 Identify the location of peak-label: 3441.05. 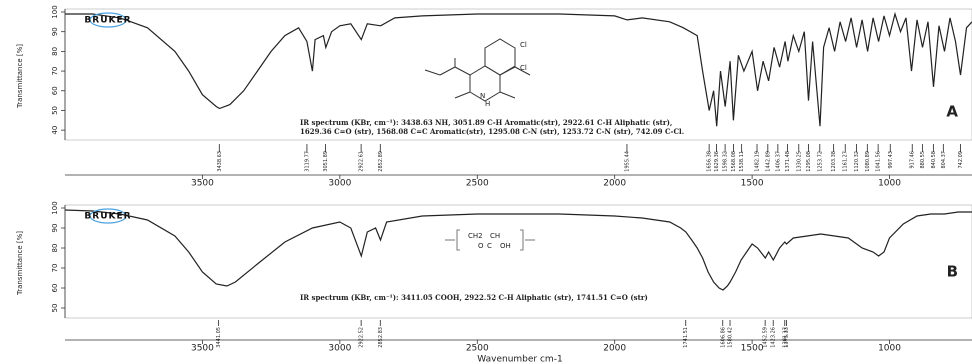
(219, 337).